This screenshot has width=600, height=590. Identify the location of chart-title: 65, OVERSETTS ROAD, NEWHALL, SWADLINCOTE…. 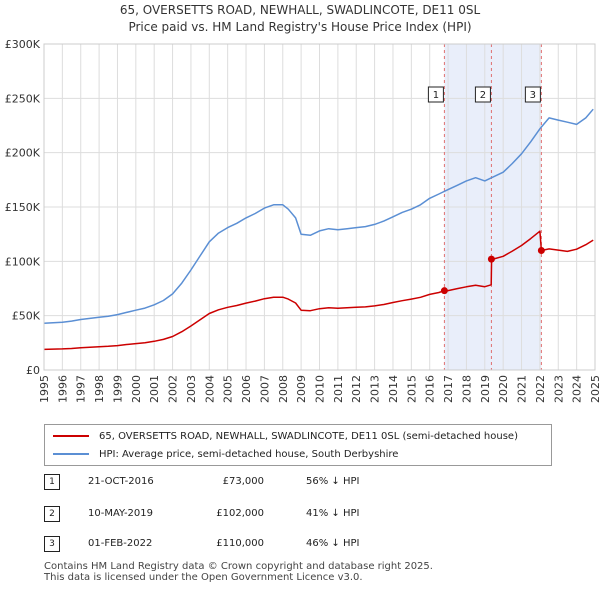
(300, 10).